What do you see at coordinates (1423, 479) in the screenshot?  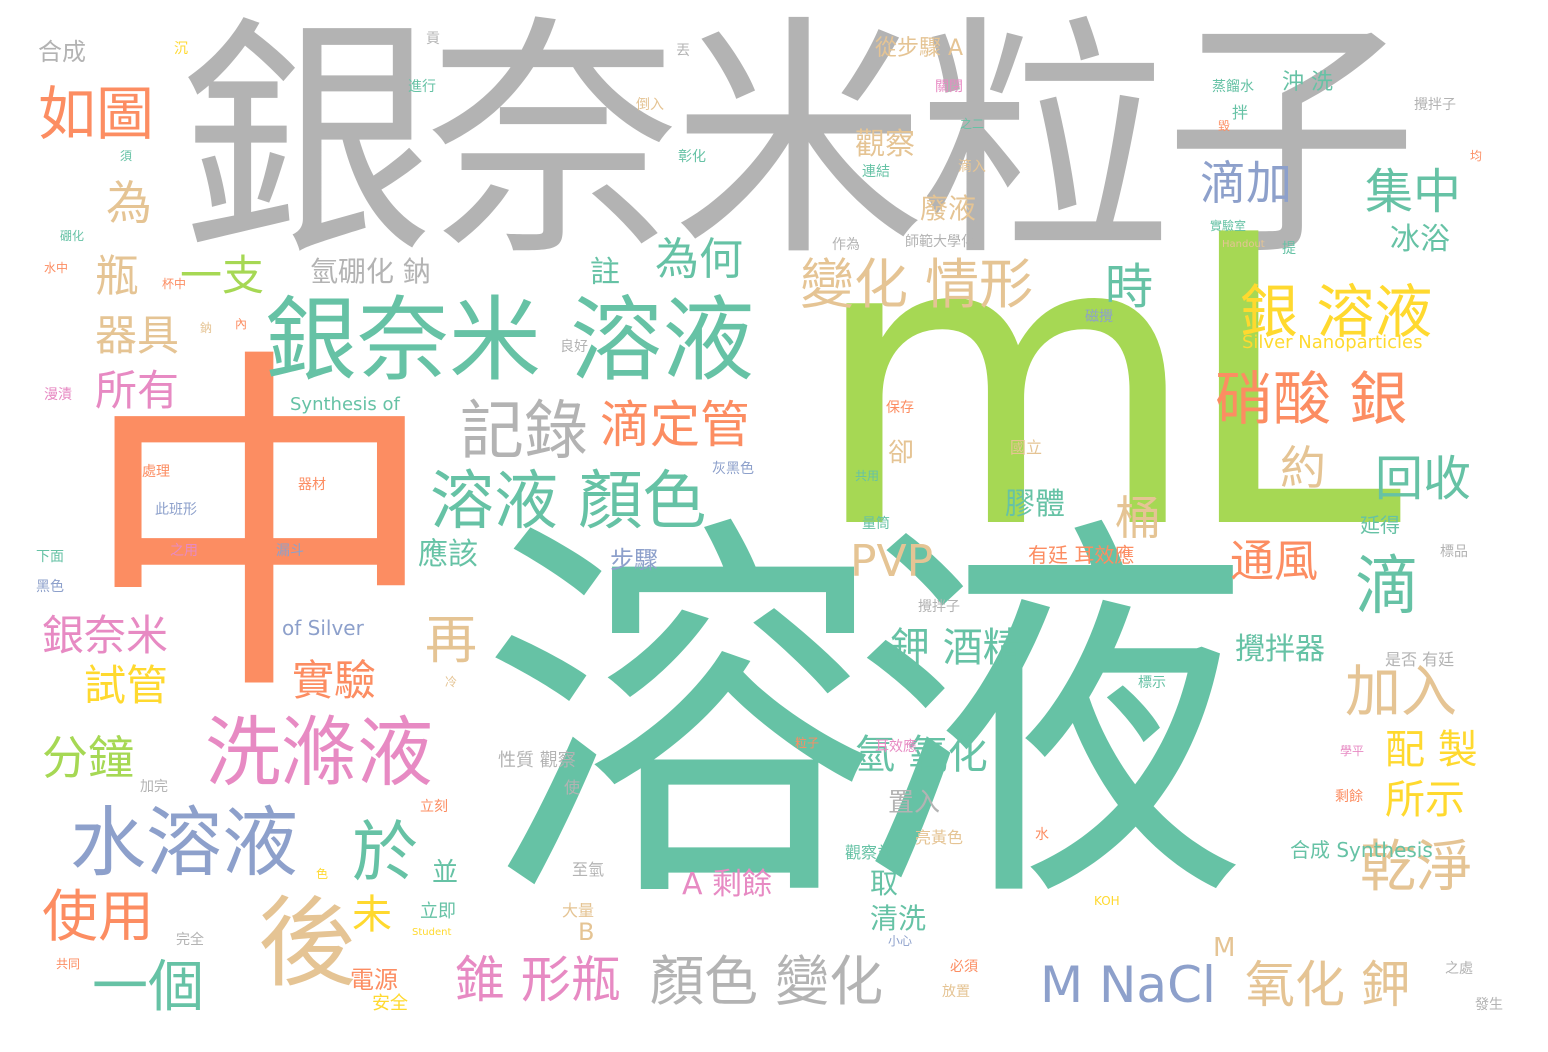 I see `cloud-word: 回收` at bounding box center [1423, 479].